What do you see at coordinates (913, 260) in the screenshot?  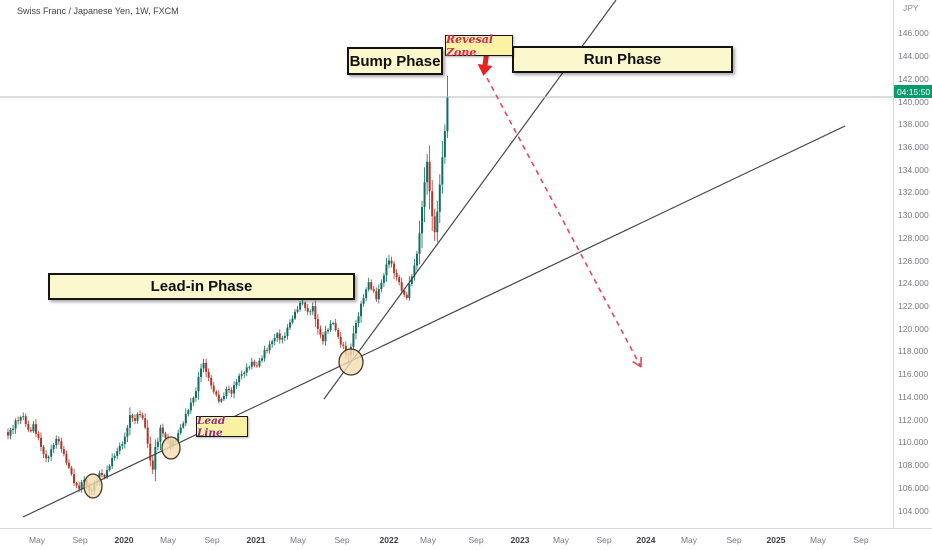 I see `price-label: 126.000` at bounding box center [913, 260].